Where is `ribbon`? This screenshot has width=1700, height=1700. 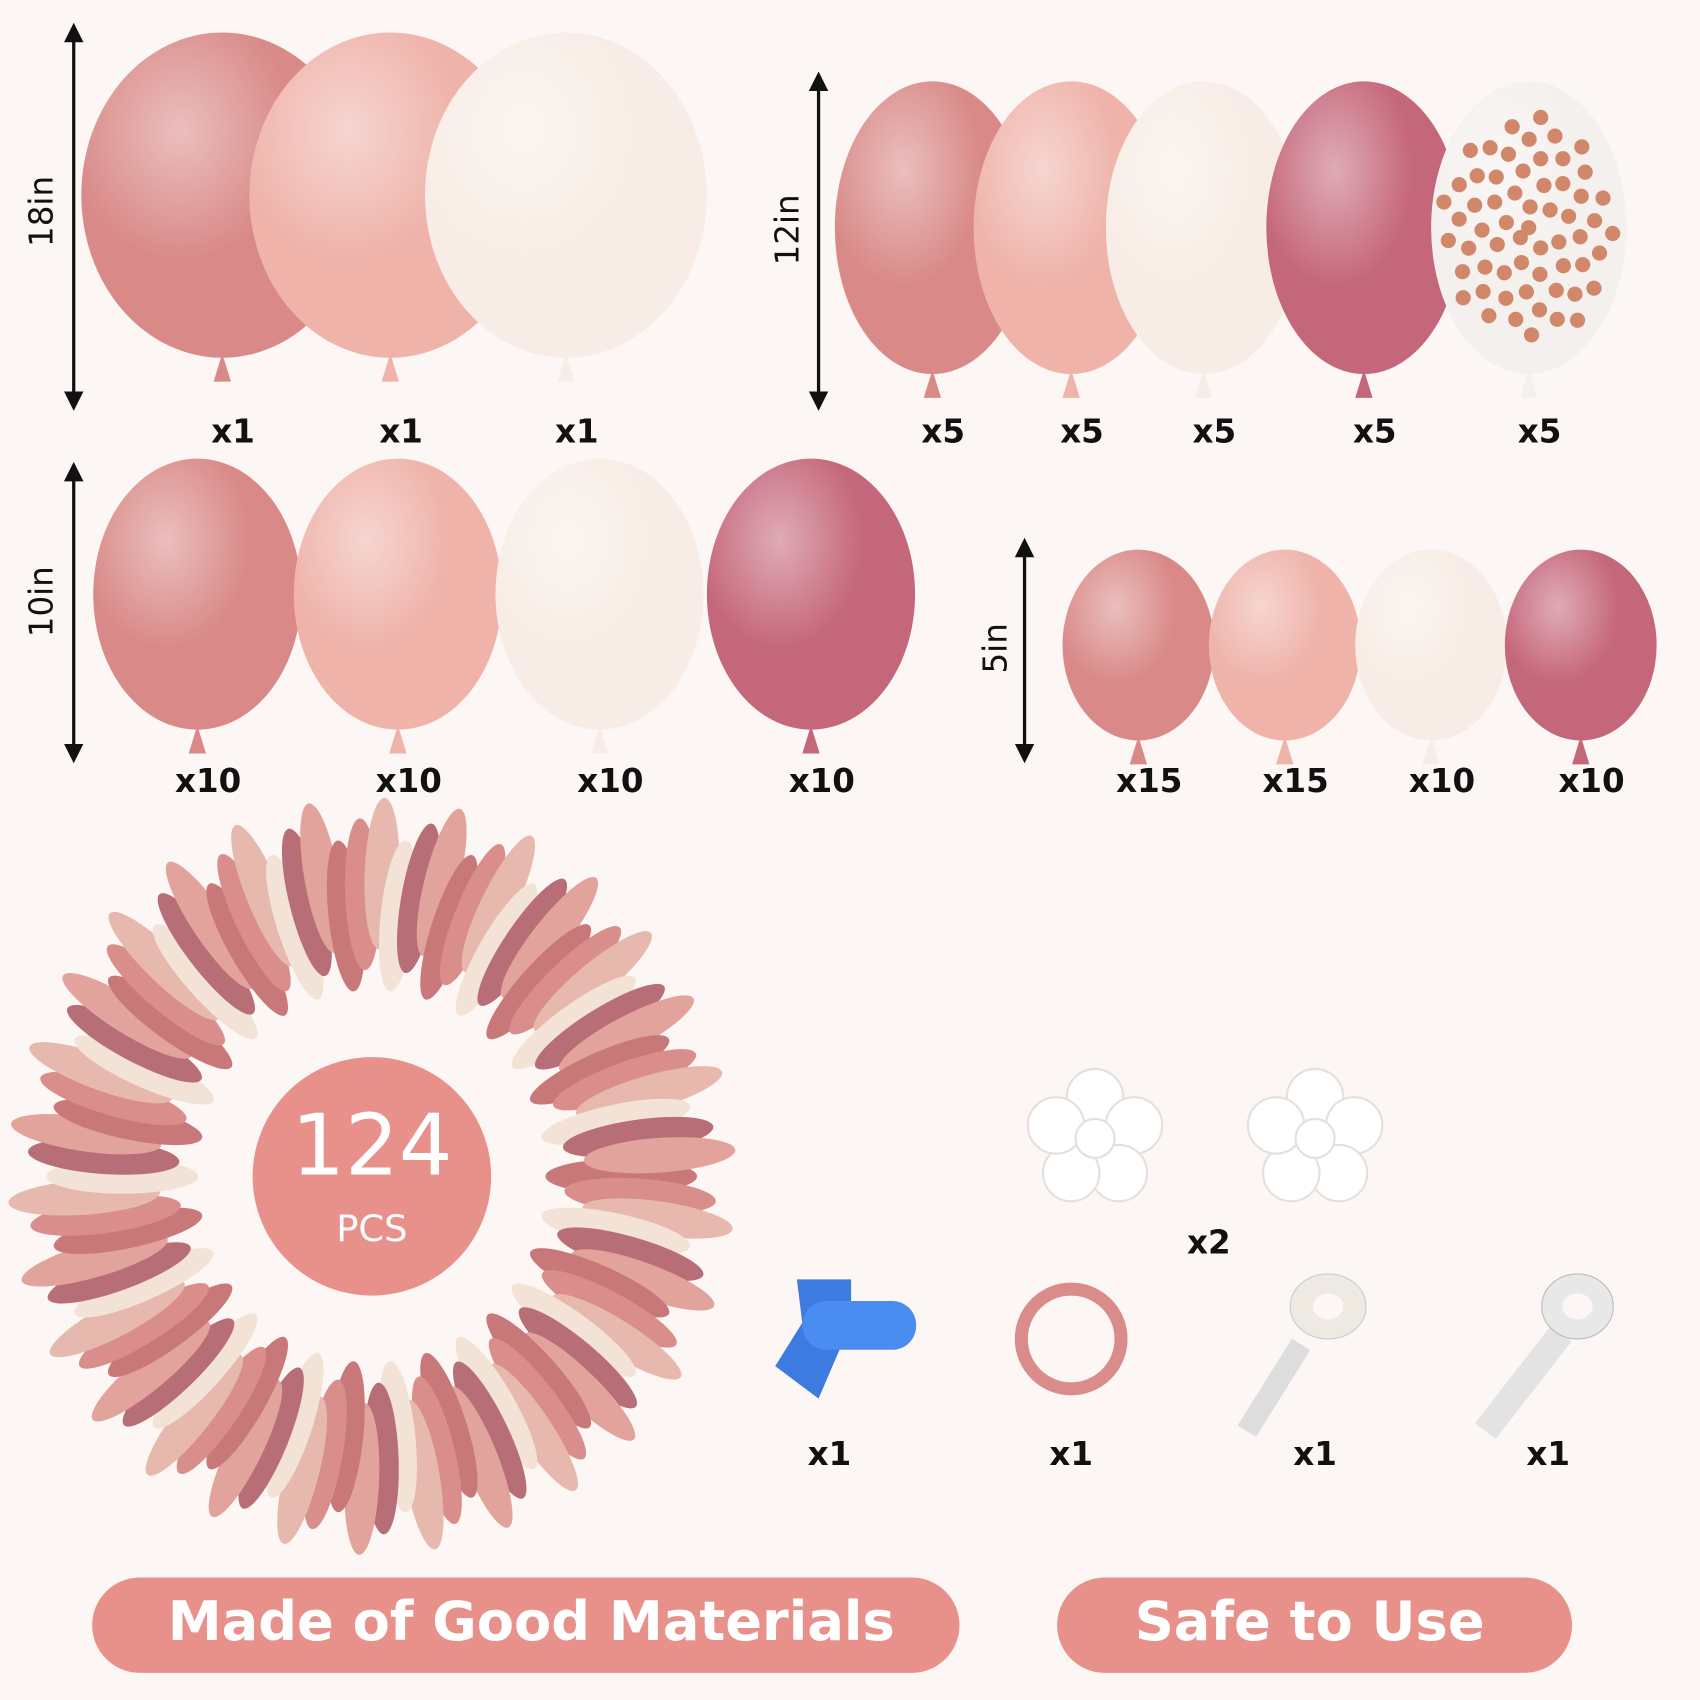
ribbon is located at coordinates (1071, 1339).